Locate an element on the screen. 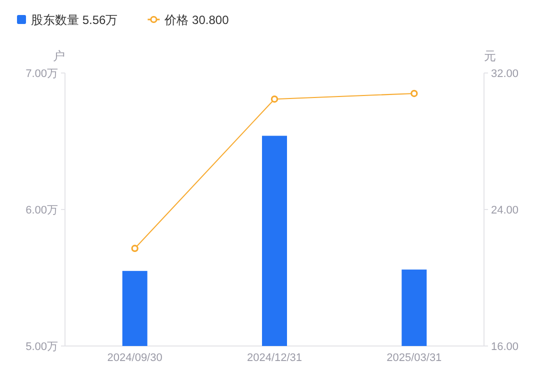 This screenshot has width=550, height=381. y-tick-label: 7.00万 is located at coordinates (42, 74).